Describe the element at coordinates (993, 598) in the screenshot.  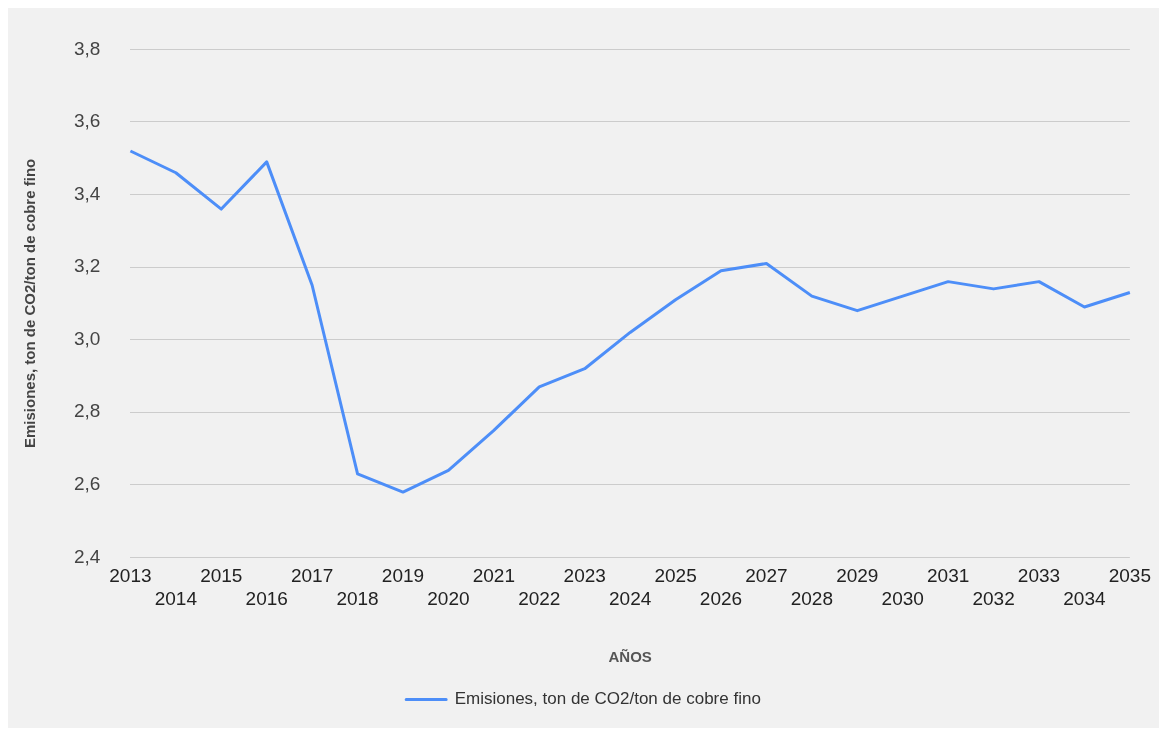
I see `x-tick-label: 2032` at that location.